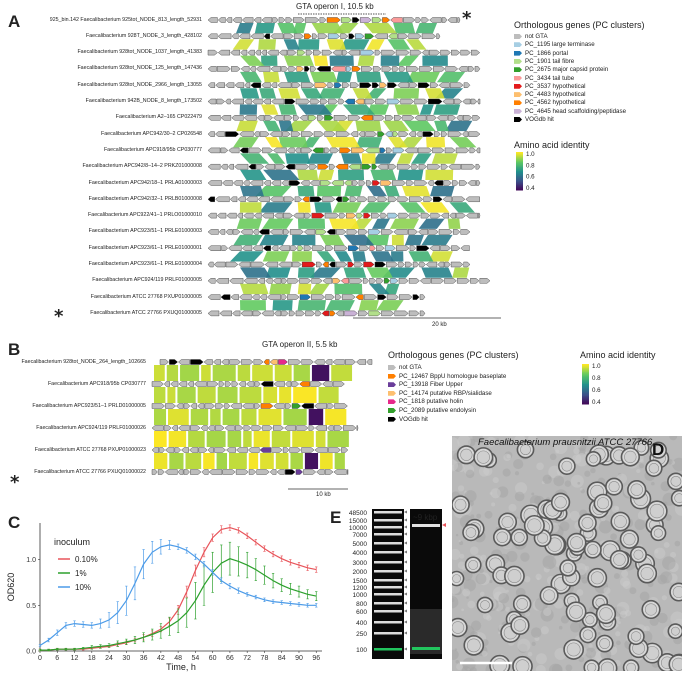 The width and height of the screenshot is (685, 674). I want to click on ladder-size-label: 5000, so click(360, 544).